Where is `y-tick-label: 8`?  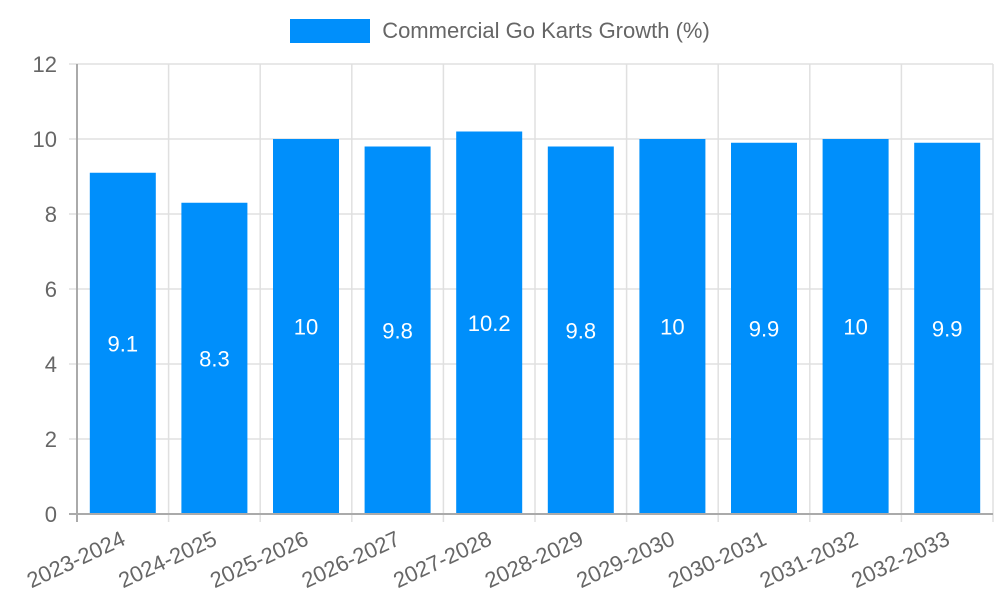 y-tick-label: 8 is located at coordinates (51, 214).